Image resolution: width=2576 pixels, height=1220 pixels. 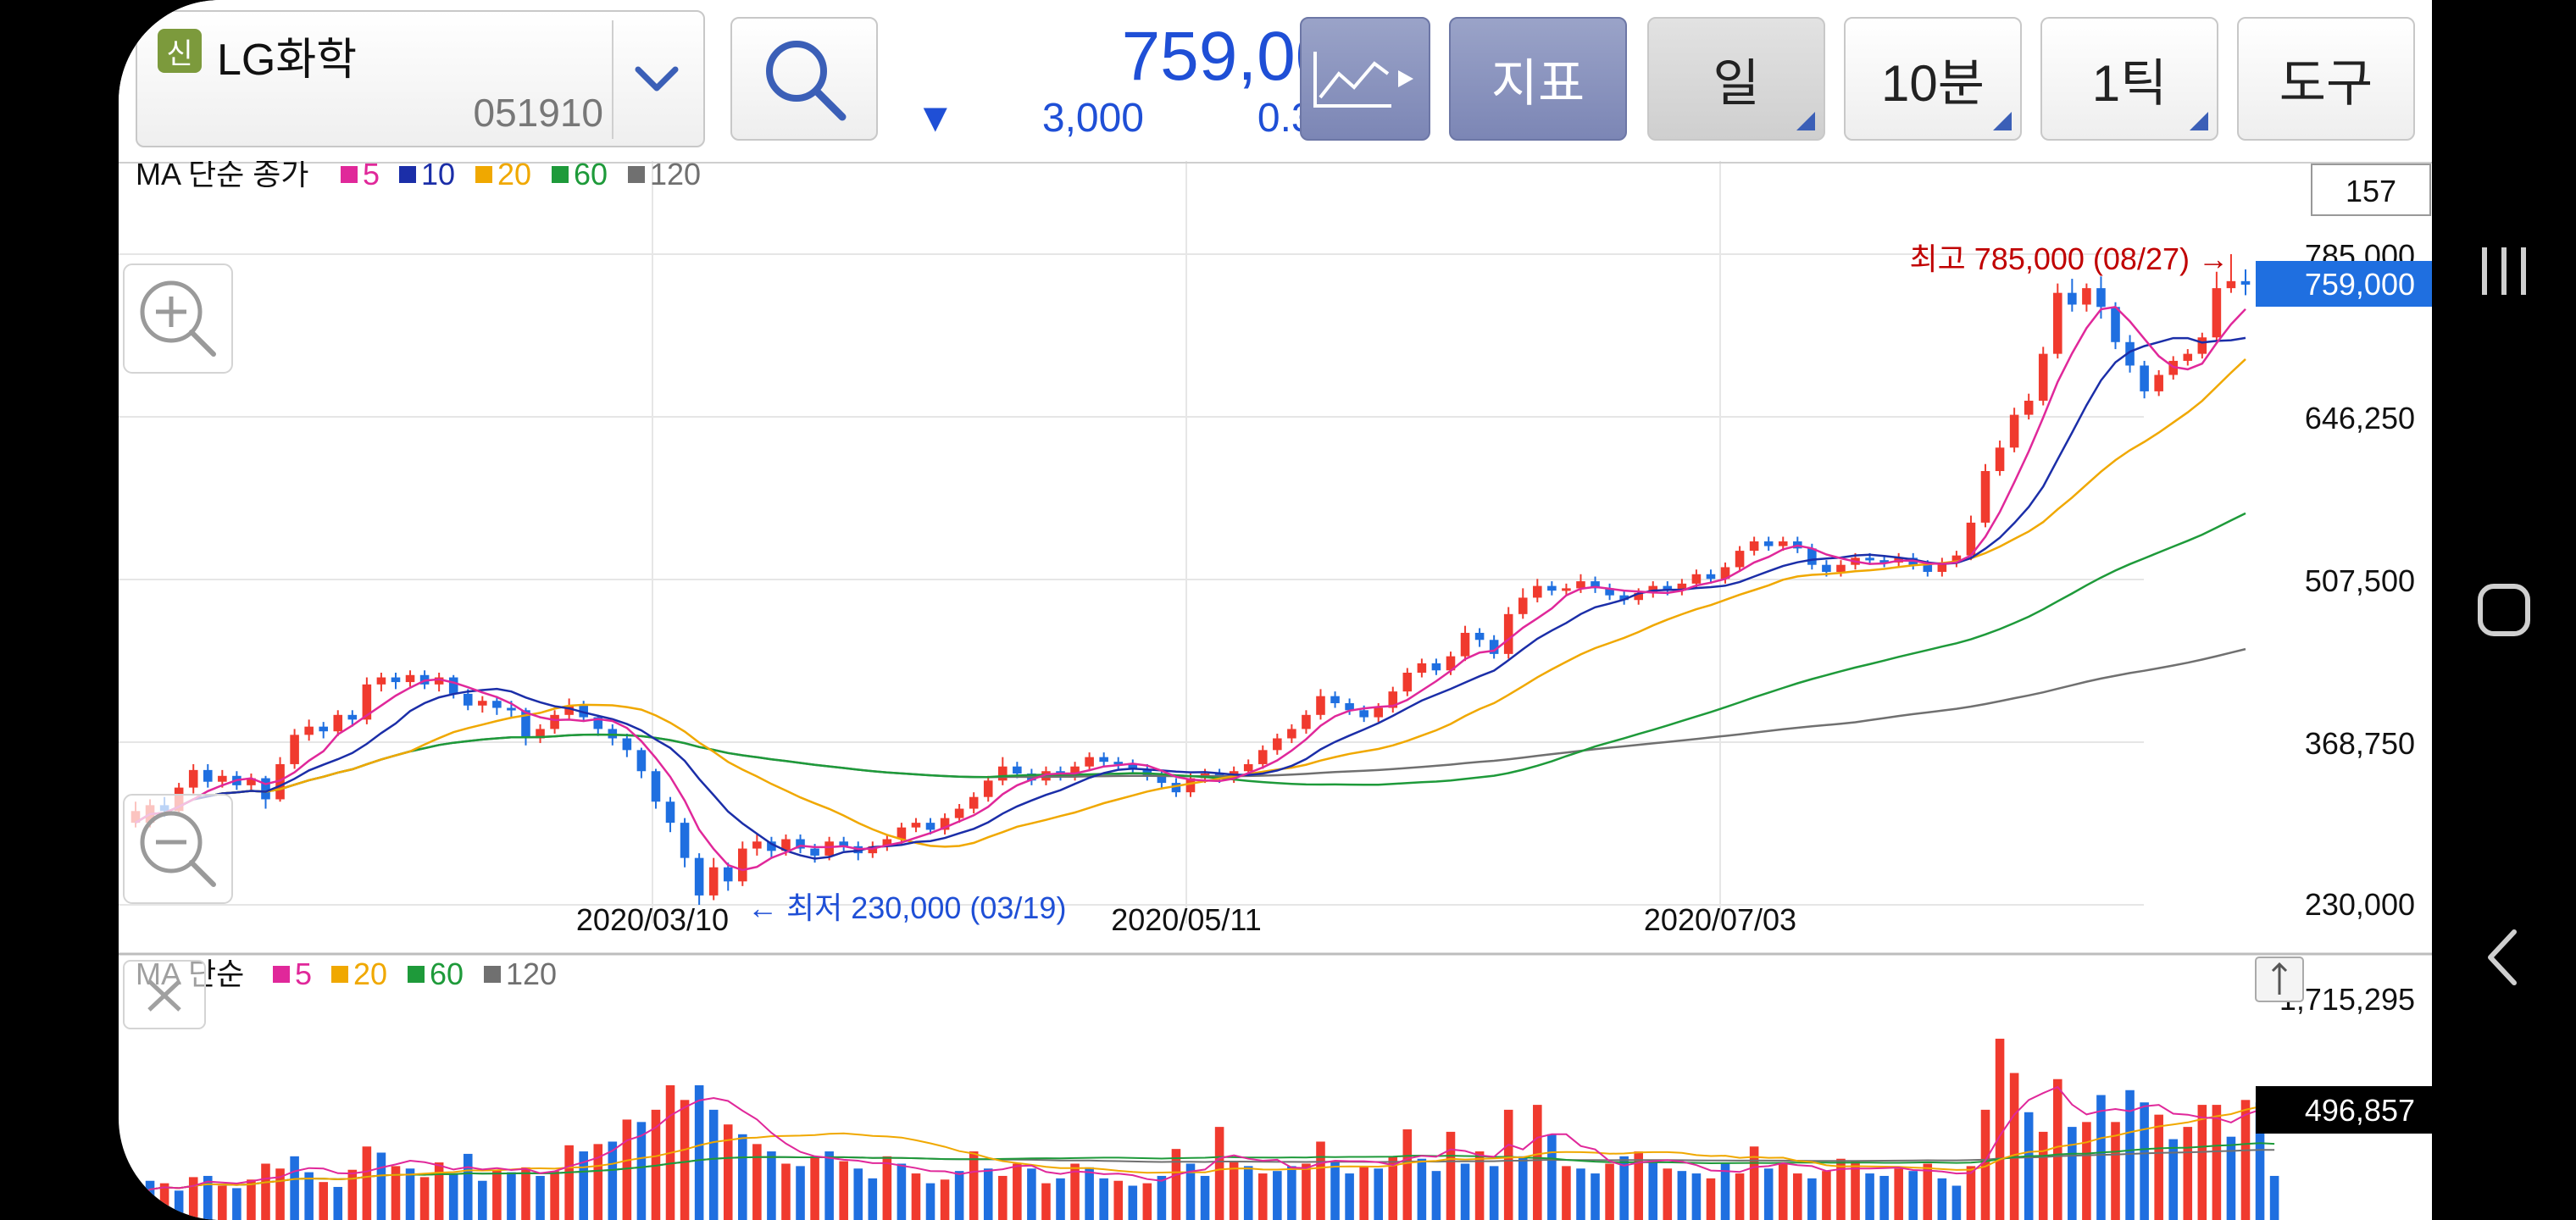 What do you see at coordinates (1365, 79) in the screenshot?
I see `chart-type-button` at bounding box center [1365, 79].